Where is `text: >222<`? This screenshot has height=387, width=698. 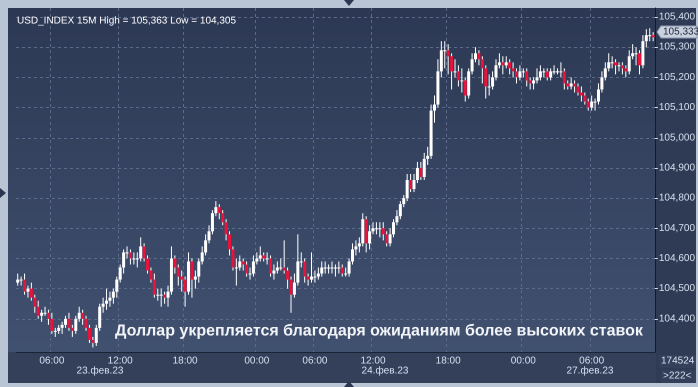 text: >222< is located at coordinates (677, 376).